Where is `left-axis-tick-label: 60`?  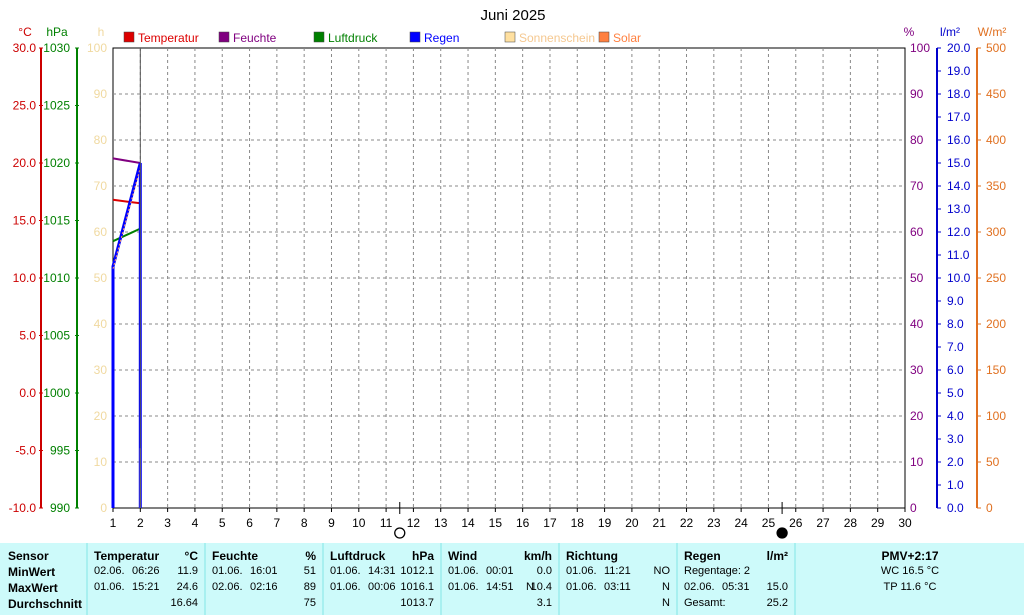 left-axis-tick-label: 60 is located at coordinates (101, 232).